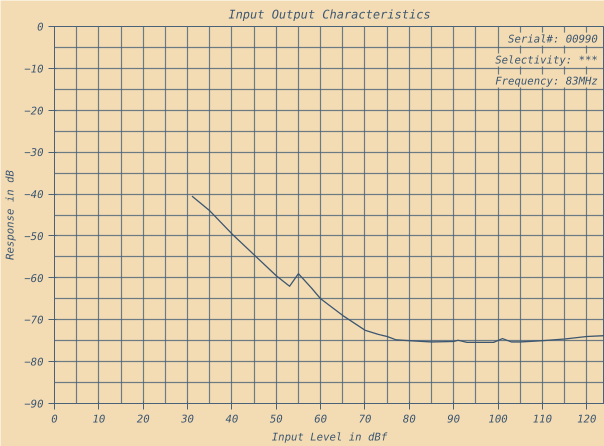 The width and height of the screenshot is (604, 446). What do you see at coordinates (34, 195) in the screenshot?
I see `y-tick-label: −40` at bounding box center [34, 195].